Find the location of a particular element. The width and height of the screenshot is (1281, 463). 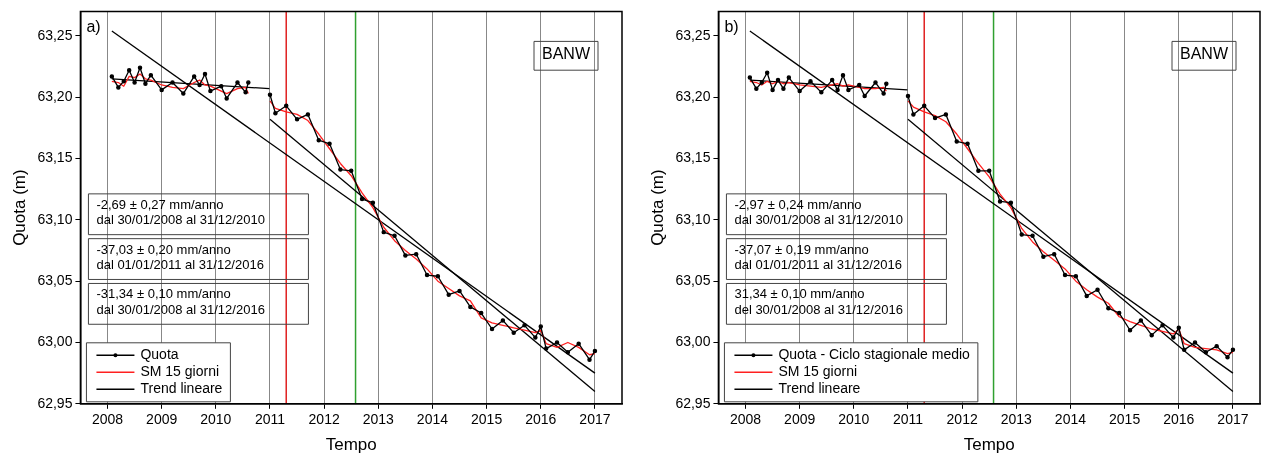

annotation: -31,34 ± 0,10 mm/anno dal 30/01/2008 al 31/12/2016 is located at coordinates (180, 301).